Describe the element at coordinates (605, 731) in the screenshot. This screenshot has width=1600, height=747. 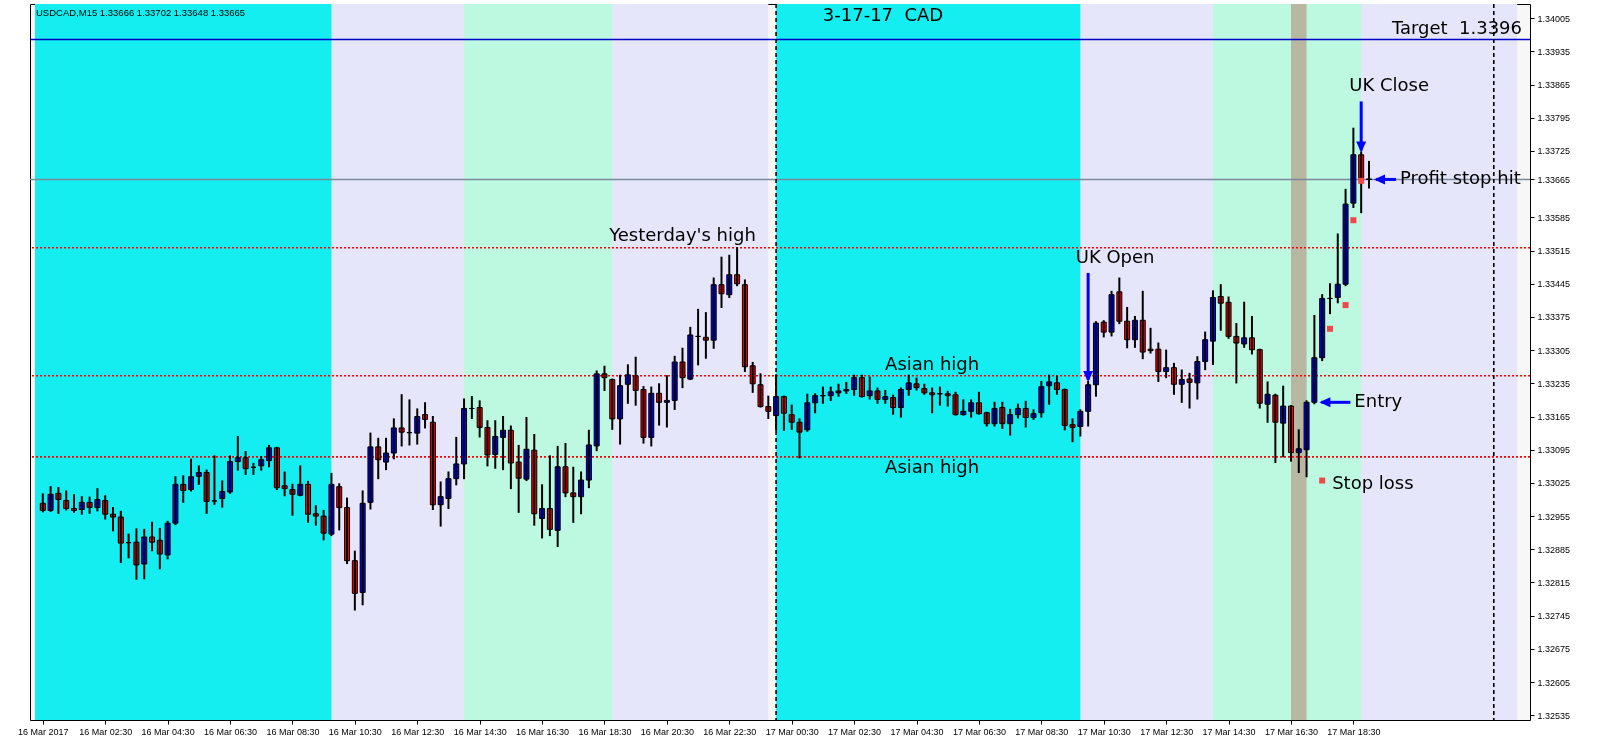
I see `x-tick-label: 16 Mar 18:30` at that location.